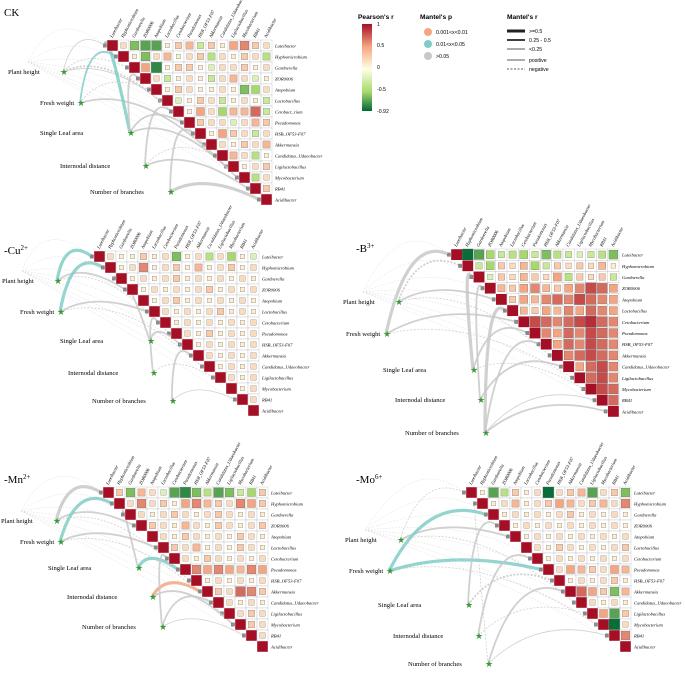 The image size is (685, 695). I want to click on row-label: Atopobium, so click(632, 299).